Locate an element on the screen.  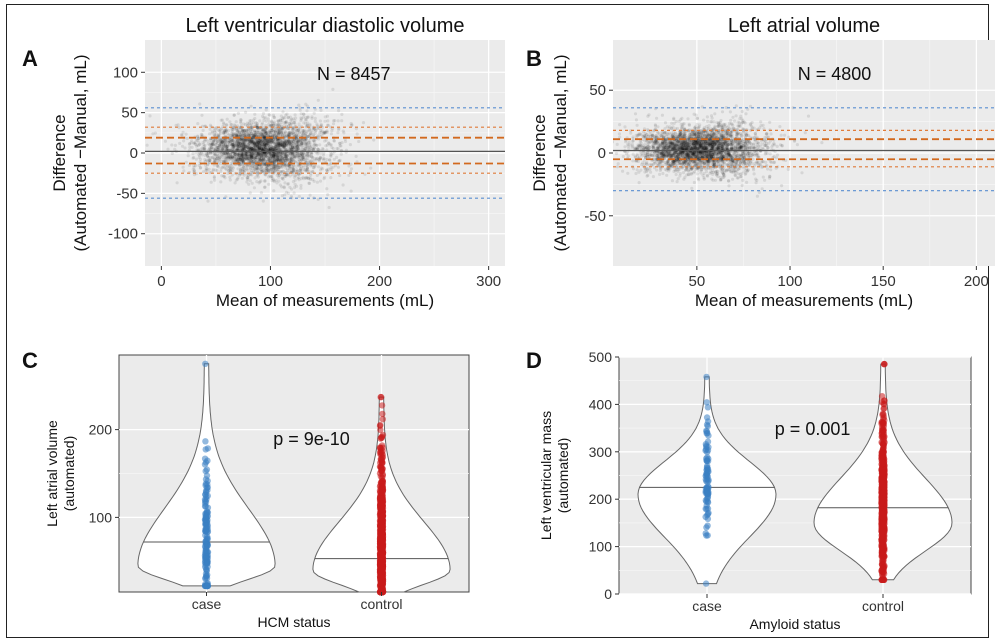
x-tick-label: 0 is located at coordinates (161, 281).